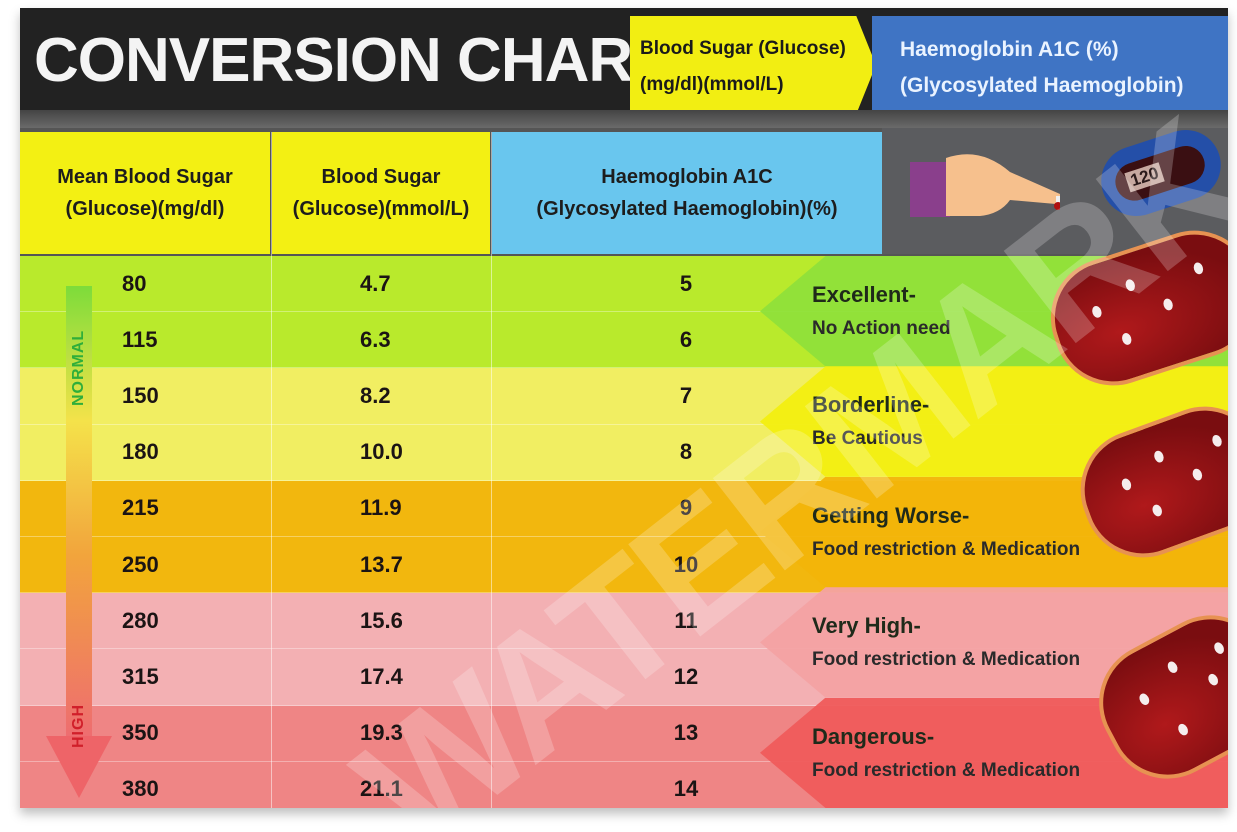 The width and height of the screenshot is (1237, 832). Describe the element at coordinates (686, 339) in the screenshot. I see `cell-a1c: 6` at that location.